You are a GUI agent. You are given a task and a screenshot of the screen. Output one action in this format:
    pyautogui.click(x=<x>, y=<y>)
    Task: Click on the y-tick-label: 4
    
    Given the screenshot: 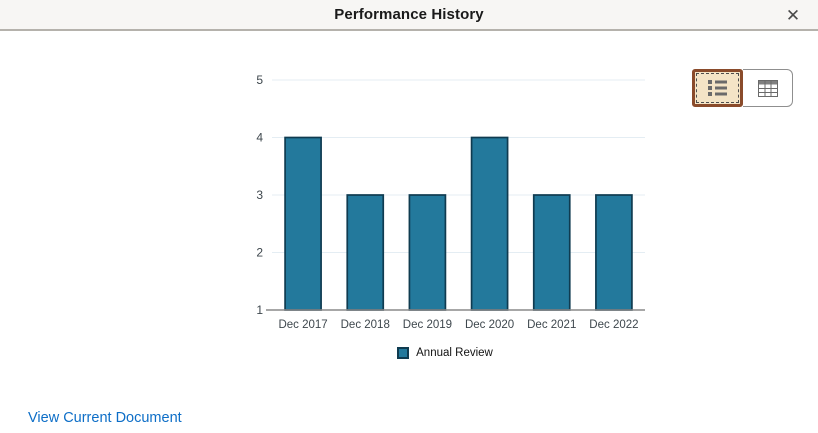 What is the action you would take?
    pyautogui.click(x=259, y=138)
    